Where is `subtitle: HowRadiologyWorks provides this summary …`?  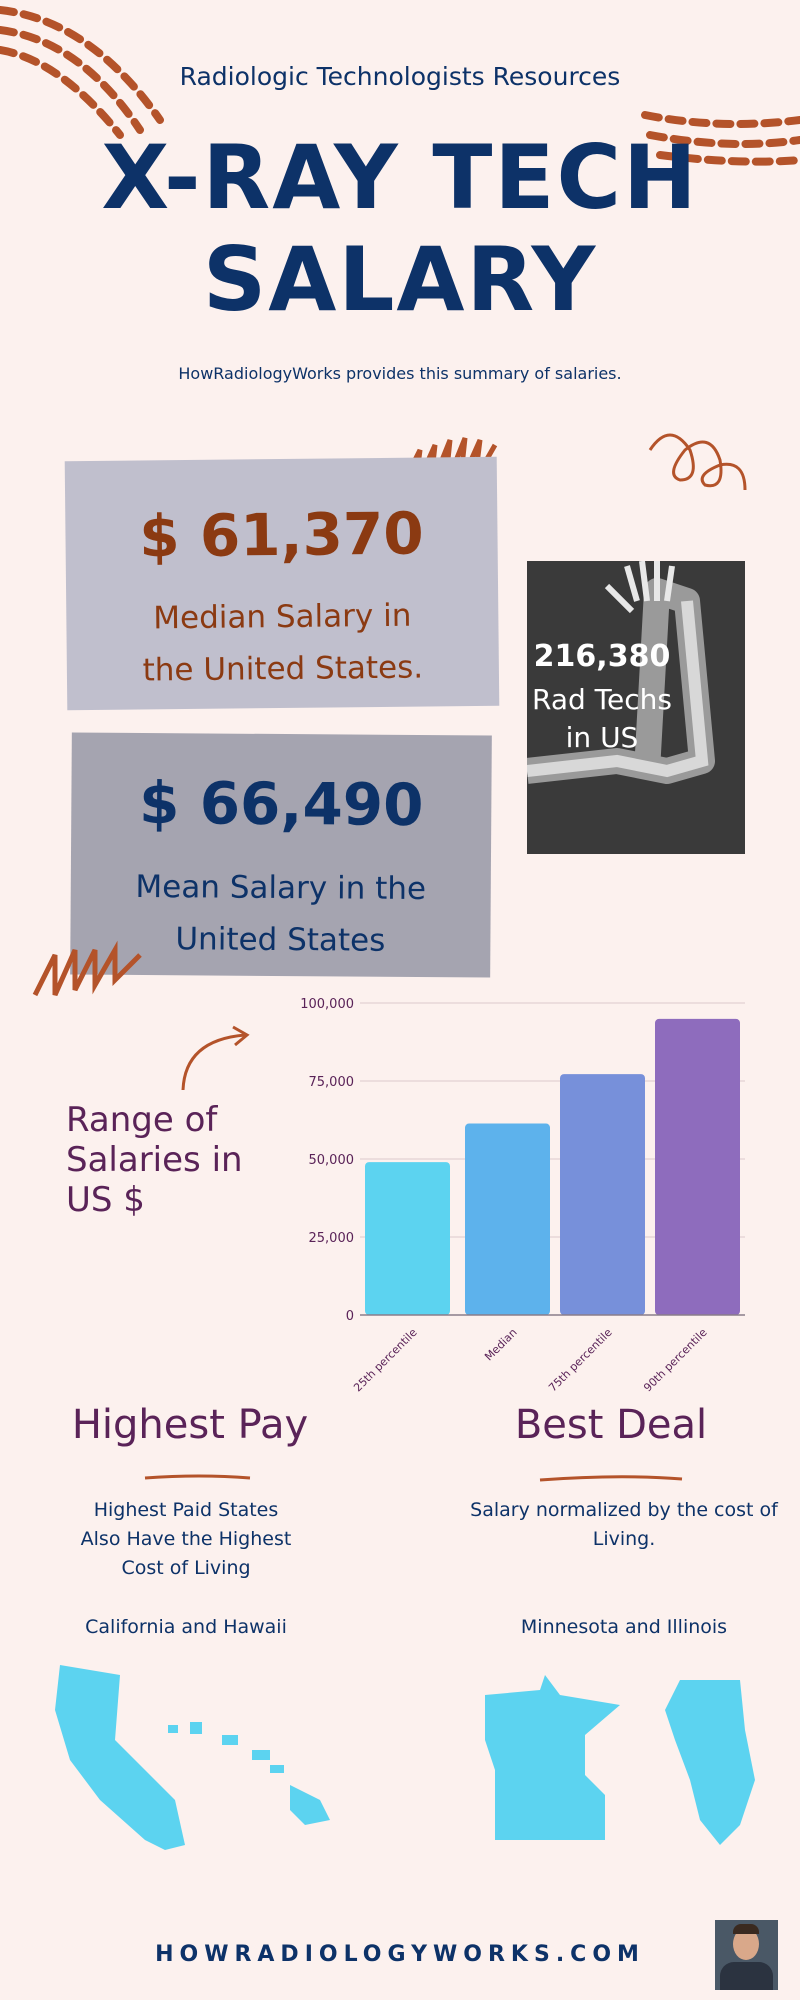 subtitle: HowRadiologyWorks provides this summary … is located at coordinates (400, 373).